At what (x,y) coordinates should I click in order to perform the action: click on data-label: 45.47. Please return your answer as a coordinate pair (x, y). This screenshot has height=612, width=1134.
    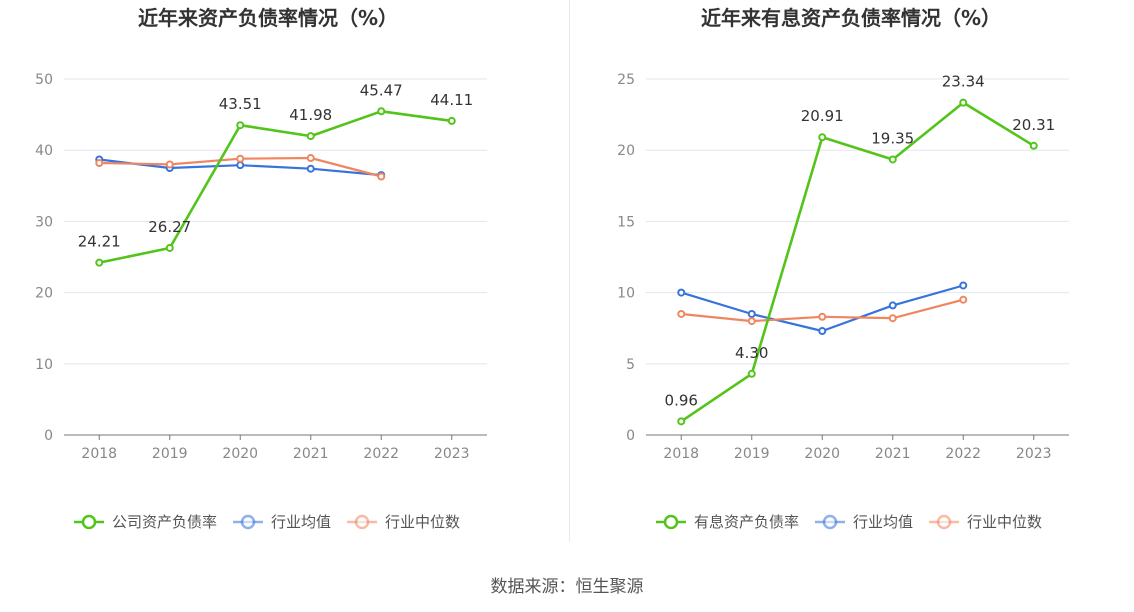
    Looking at the image, I should click on (381, 90).